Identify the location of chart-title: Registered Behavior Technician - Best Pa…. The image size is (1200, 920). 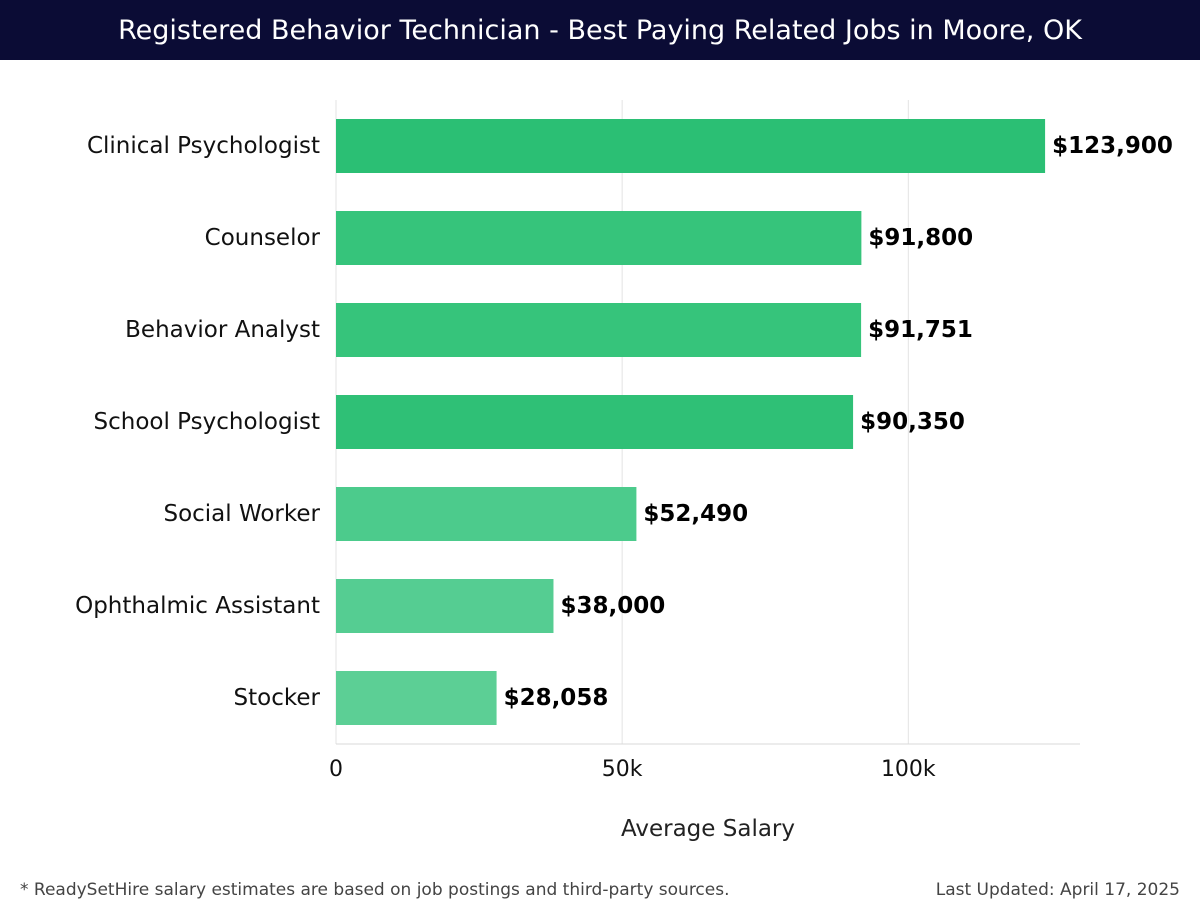
(600, 30).